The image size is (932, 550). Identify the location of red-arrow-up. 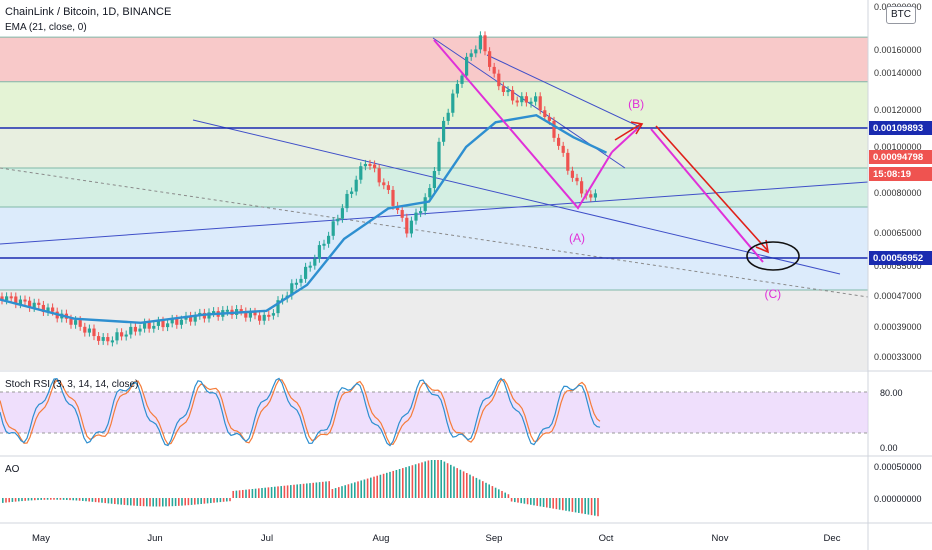
(628, 132).